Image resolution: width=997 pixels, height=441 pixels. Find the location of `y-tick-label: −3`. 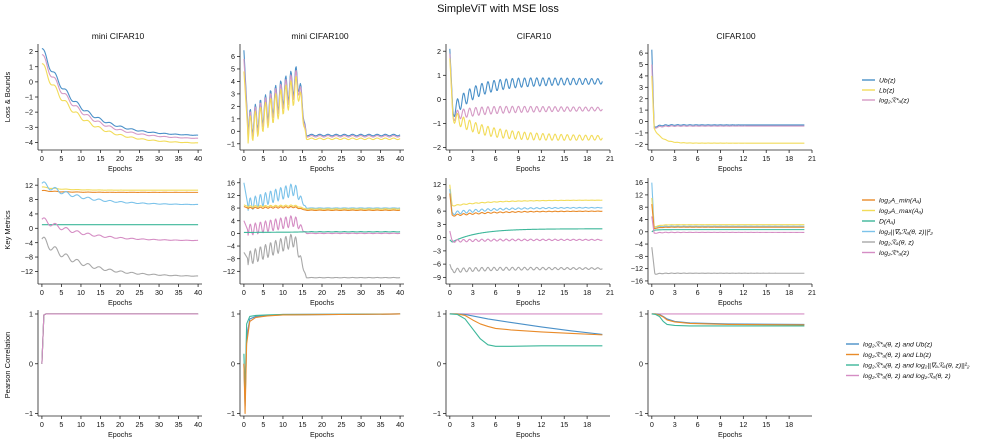

y-tick-label: −3 is located at coordinates (437, 250).